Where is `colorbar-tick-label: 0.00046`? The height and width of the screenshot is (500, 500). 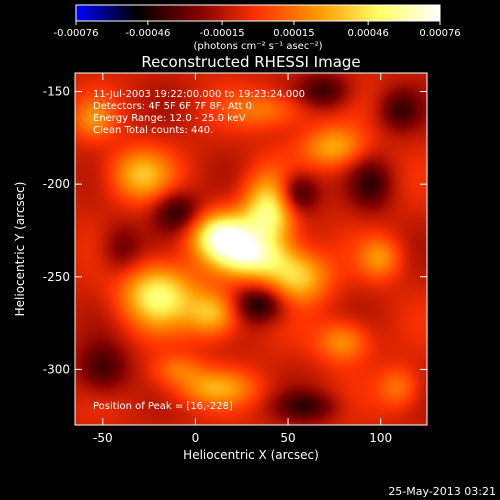
colorbar-tick-label: 0.00046 is located at coordinates (367, 33).